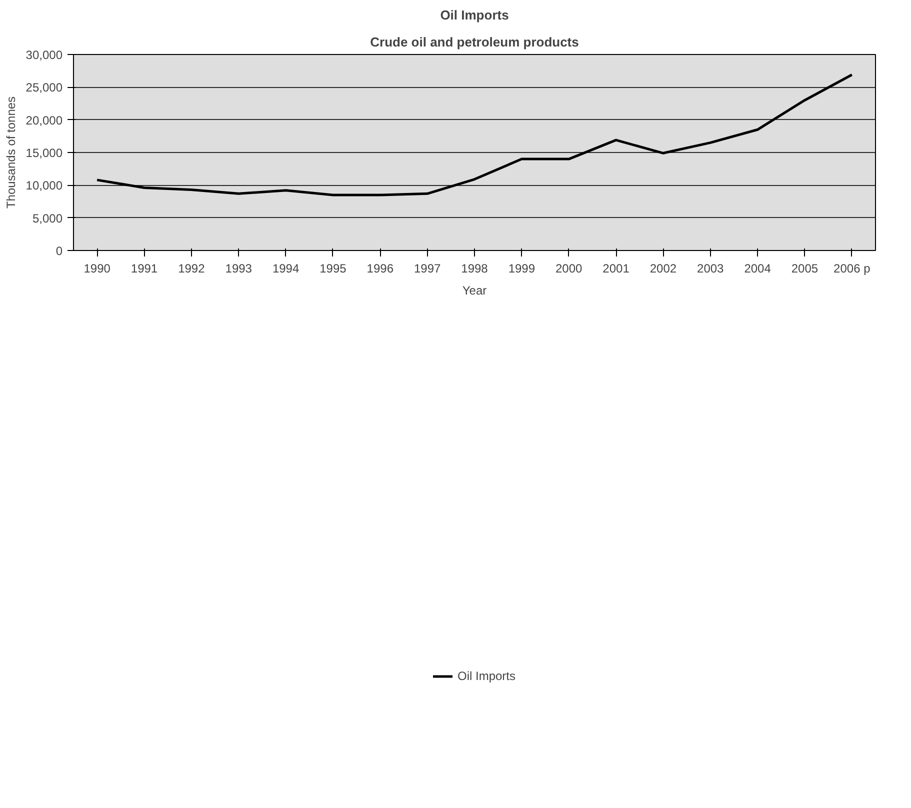 The width and height of the screenshot is (911, 808). Describe the element at coordinates (474, 291) in the screenshot. I see `x-axis-title: Year` at that location.